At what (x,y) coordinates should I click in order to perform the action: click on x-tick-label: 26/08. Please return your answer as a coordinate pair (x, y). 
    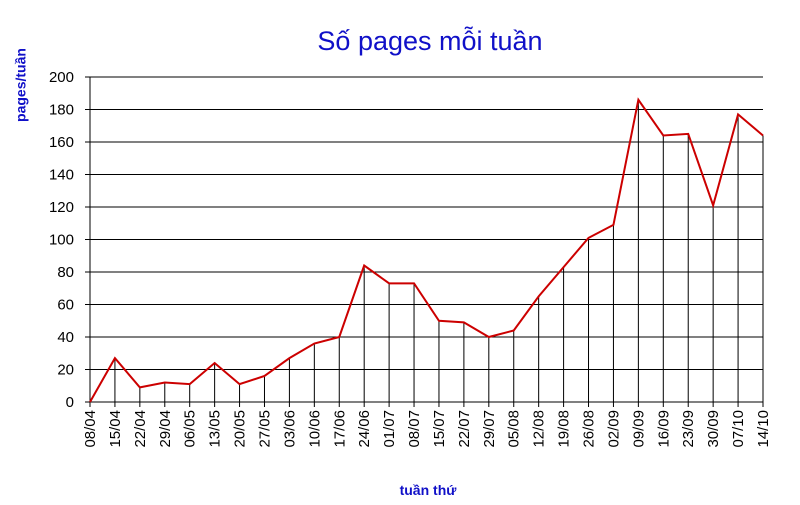
    Looking at the image, I should click on (589, 429).